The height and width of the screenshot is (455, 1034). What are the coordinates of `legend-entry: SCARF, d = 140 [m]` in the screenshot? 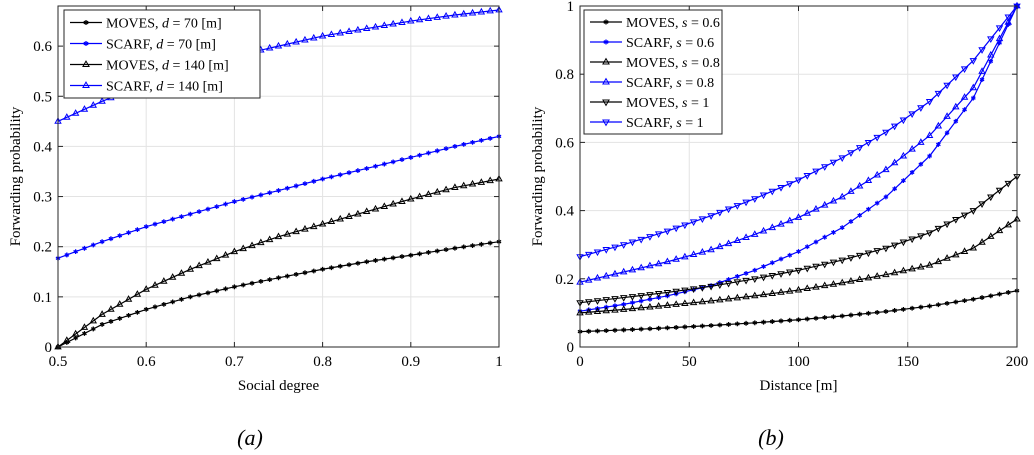 It's located at (146, 87).